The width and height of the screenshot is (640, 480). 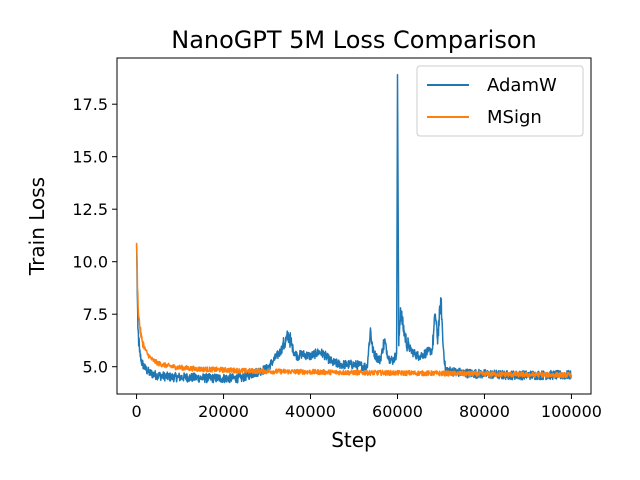 I want to click on x-tick-label: 40000, so click(x=310, y=411).